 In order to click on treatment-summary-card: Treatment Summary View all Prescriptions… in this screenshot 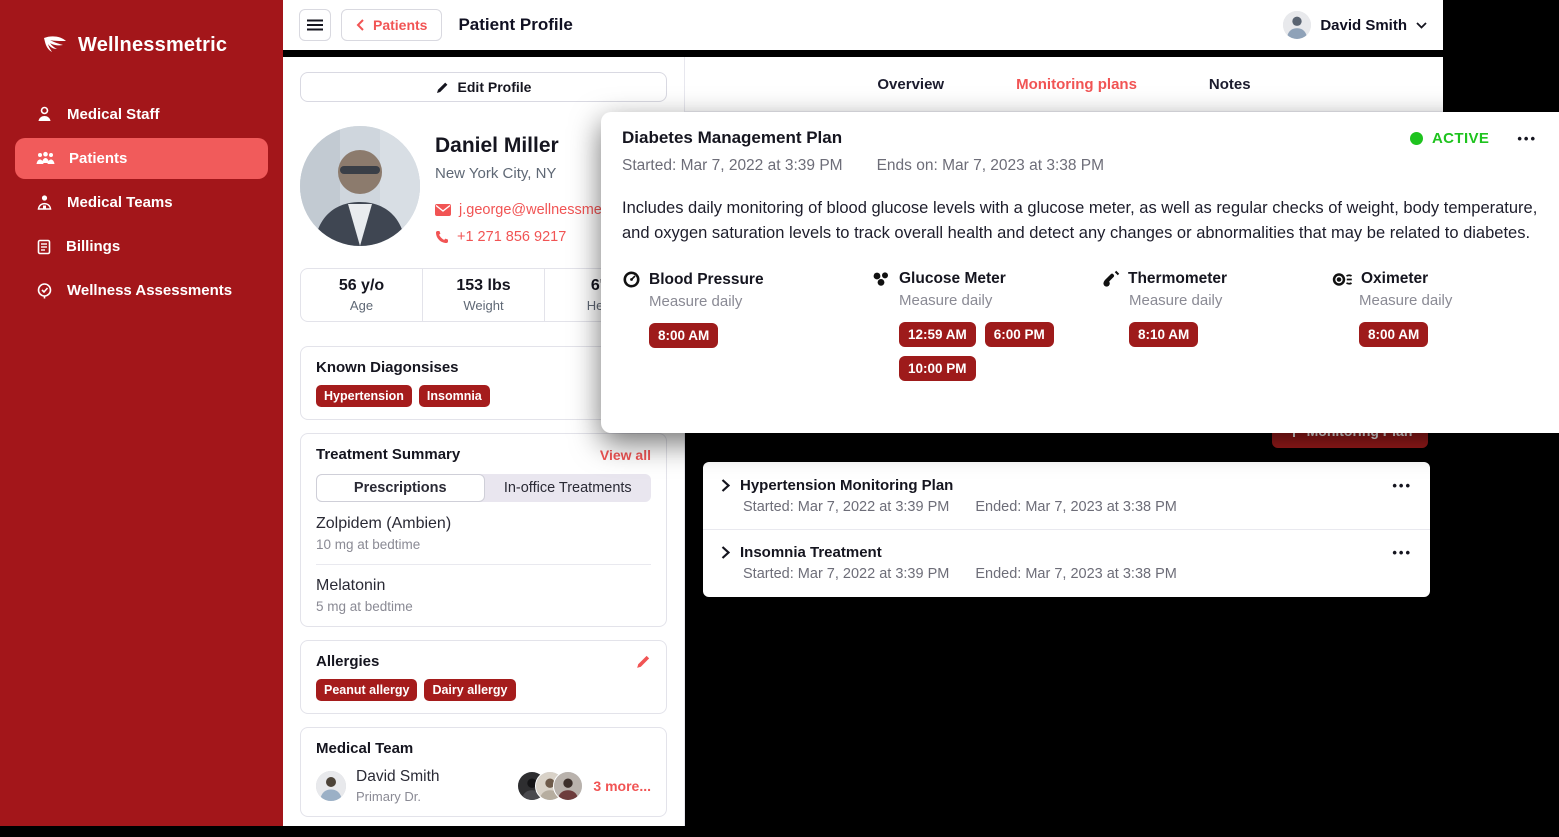, I will do `click(483, 530)`.